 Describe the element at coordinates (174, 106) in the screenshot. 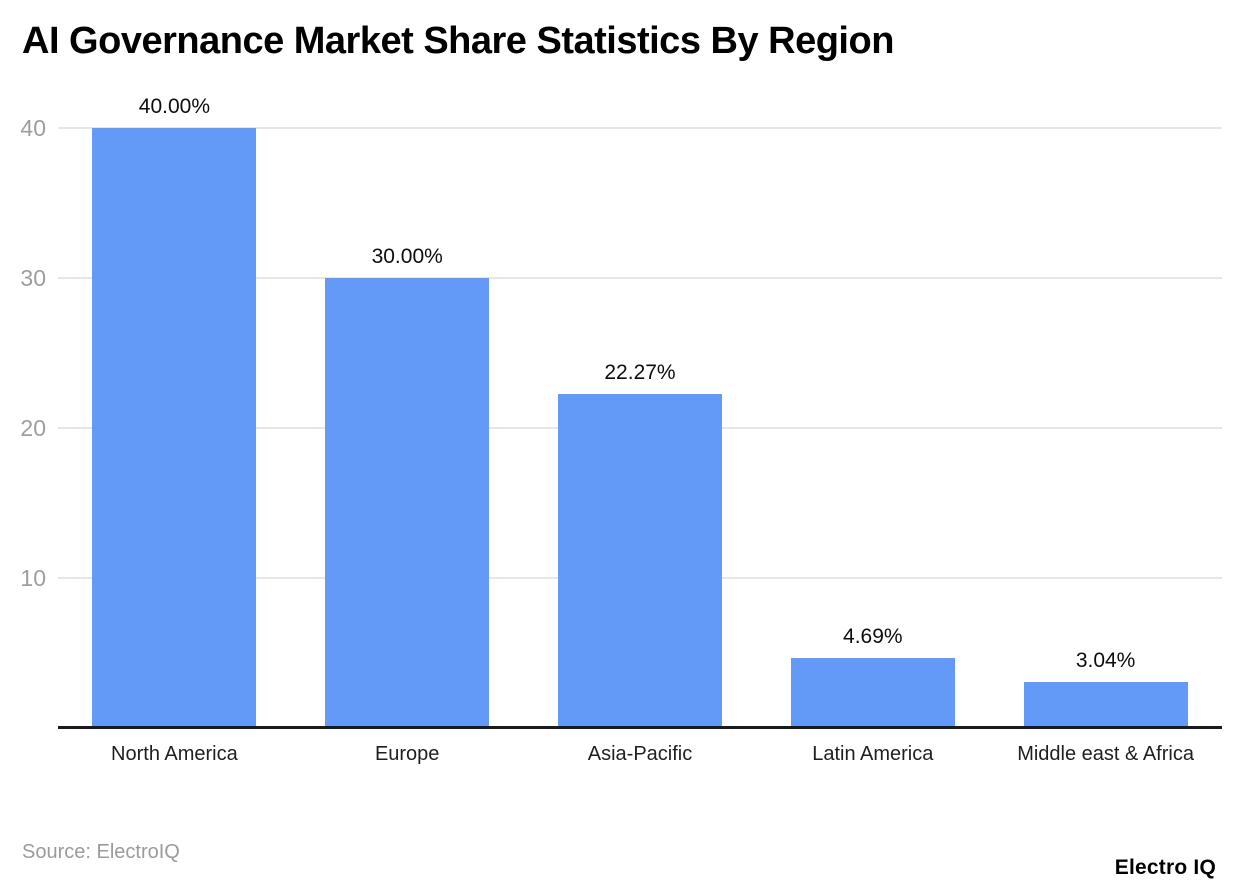

I see `bar-value-label: 40.00%` at that location.